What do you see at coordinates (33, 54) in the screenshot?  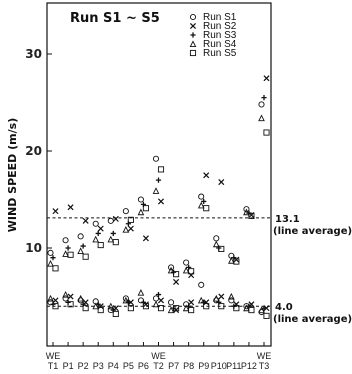 I see `y-tick-label: 30` at bounding box center [33, 54].